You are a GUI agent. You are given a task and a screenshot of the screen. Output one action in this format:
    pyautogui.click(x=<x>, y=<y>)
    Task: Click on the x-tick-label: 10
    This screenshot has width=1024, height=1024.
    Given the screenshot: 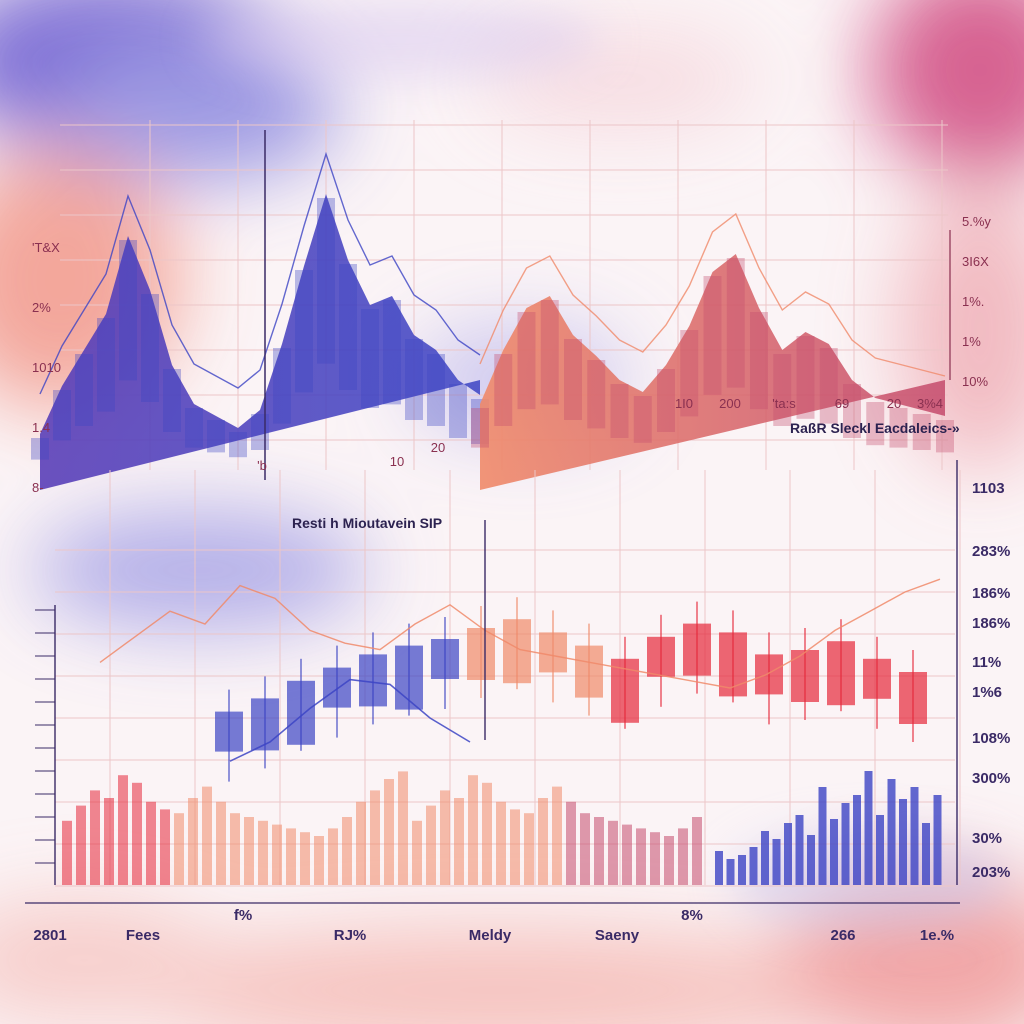 What is the action you would take?
    pyautogui.click(x=397, y=461)
    